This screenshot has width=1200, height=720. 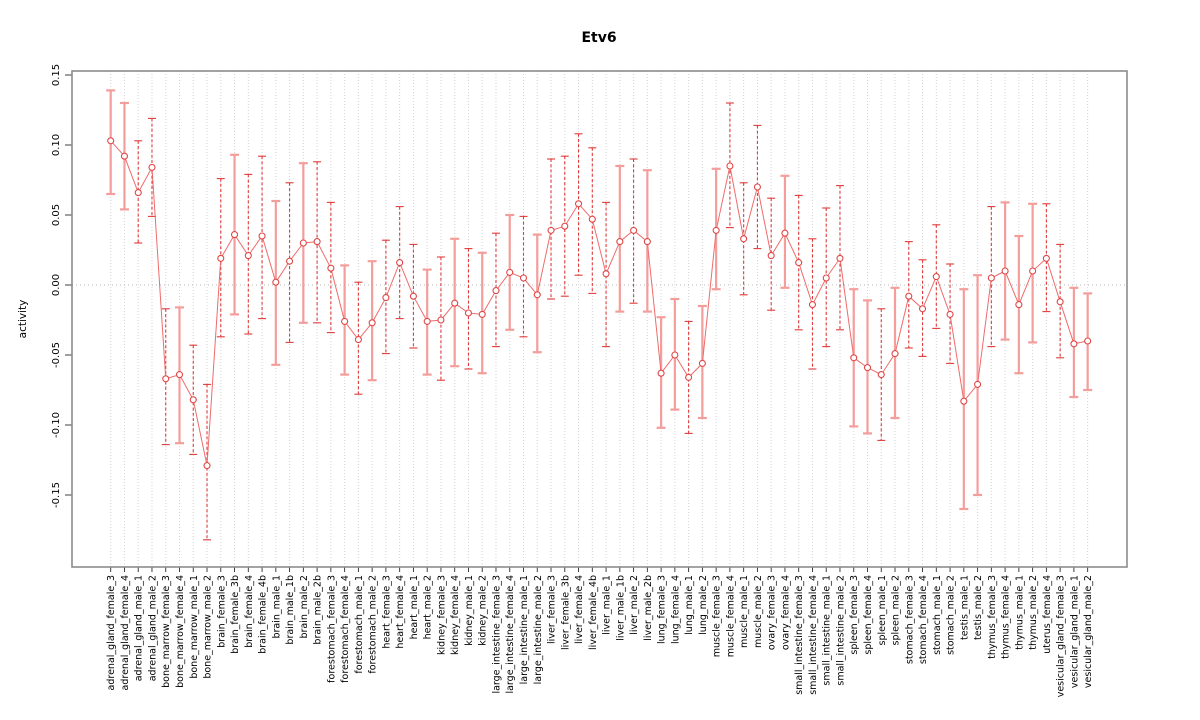 I want to click on x-tick-label: spleen_female_4, so click(x=868, y=615).